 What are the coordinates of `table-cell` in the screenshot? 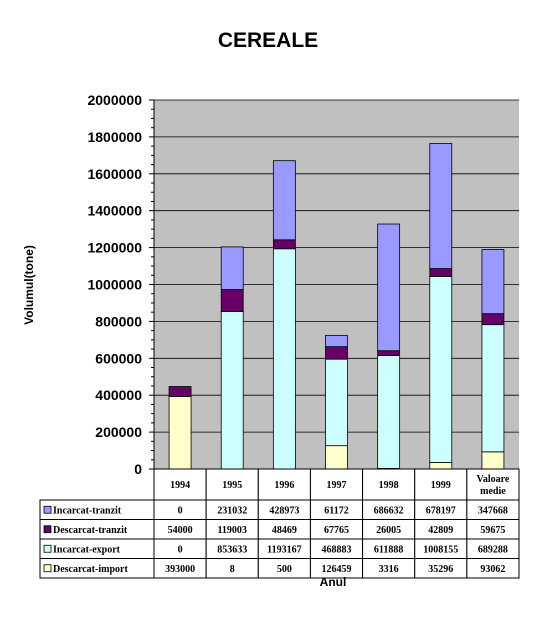 It's located at (493, 568).